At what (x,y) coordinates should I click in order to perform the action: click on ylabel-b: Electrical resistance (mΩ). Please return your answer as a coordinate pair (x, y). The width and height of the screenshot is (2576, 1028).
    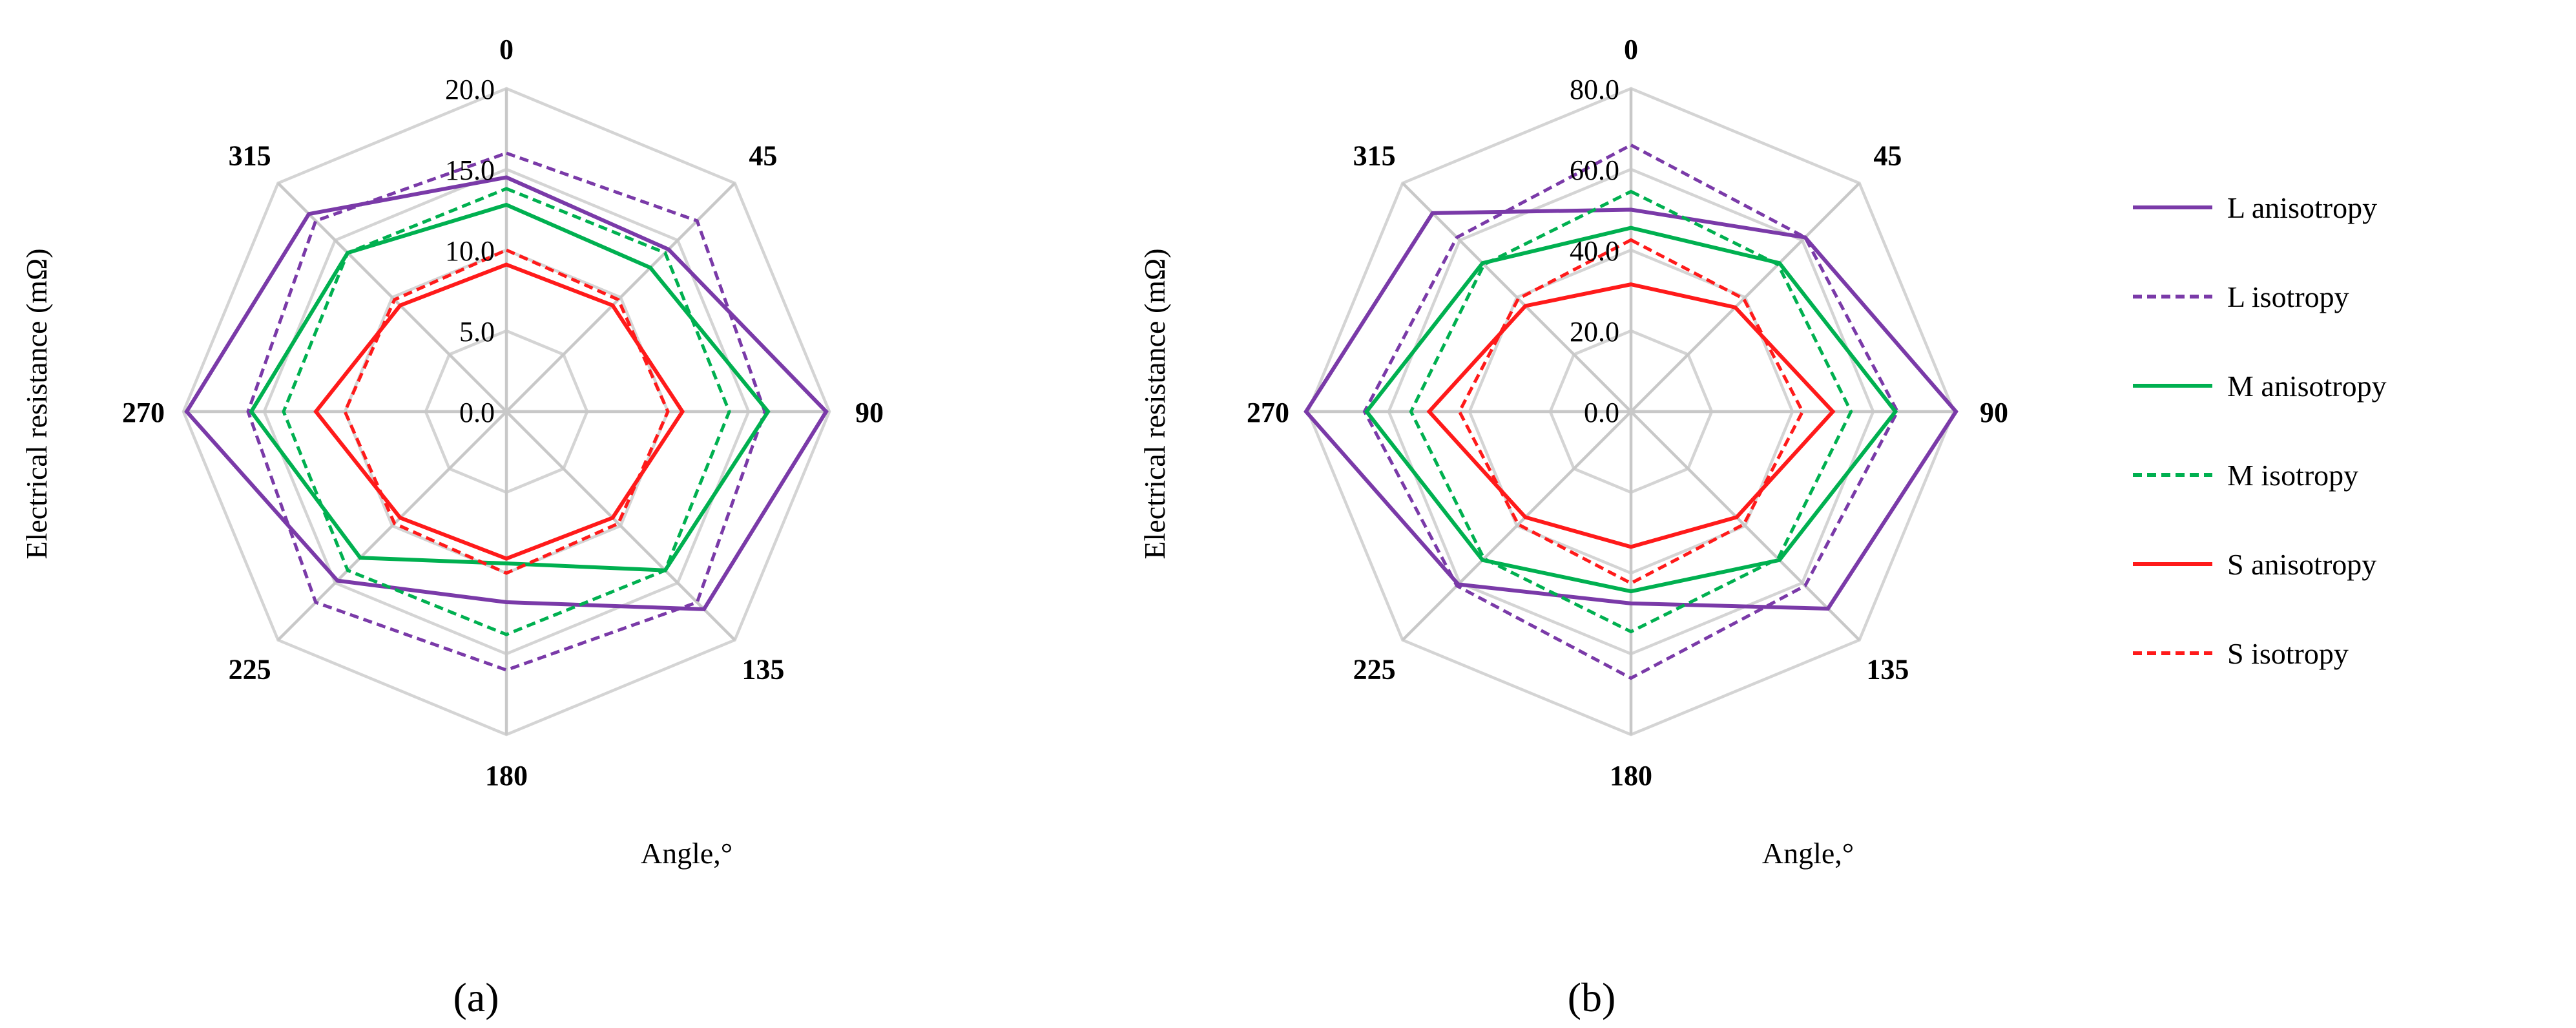
    Looking at the image, I should click on (1154, 403).